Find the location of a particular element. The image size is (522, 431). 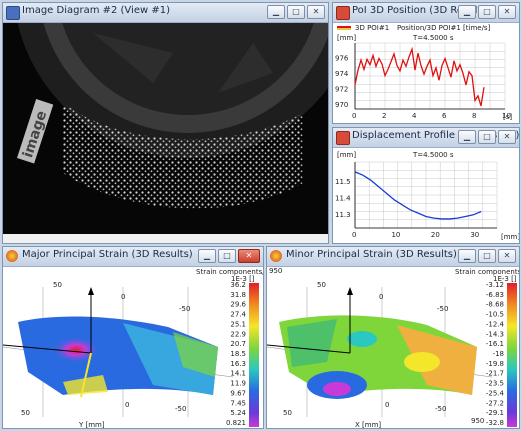

minor-window-title: Minor Principal Strain (3D Results) is located at coordinates (371, 254).